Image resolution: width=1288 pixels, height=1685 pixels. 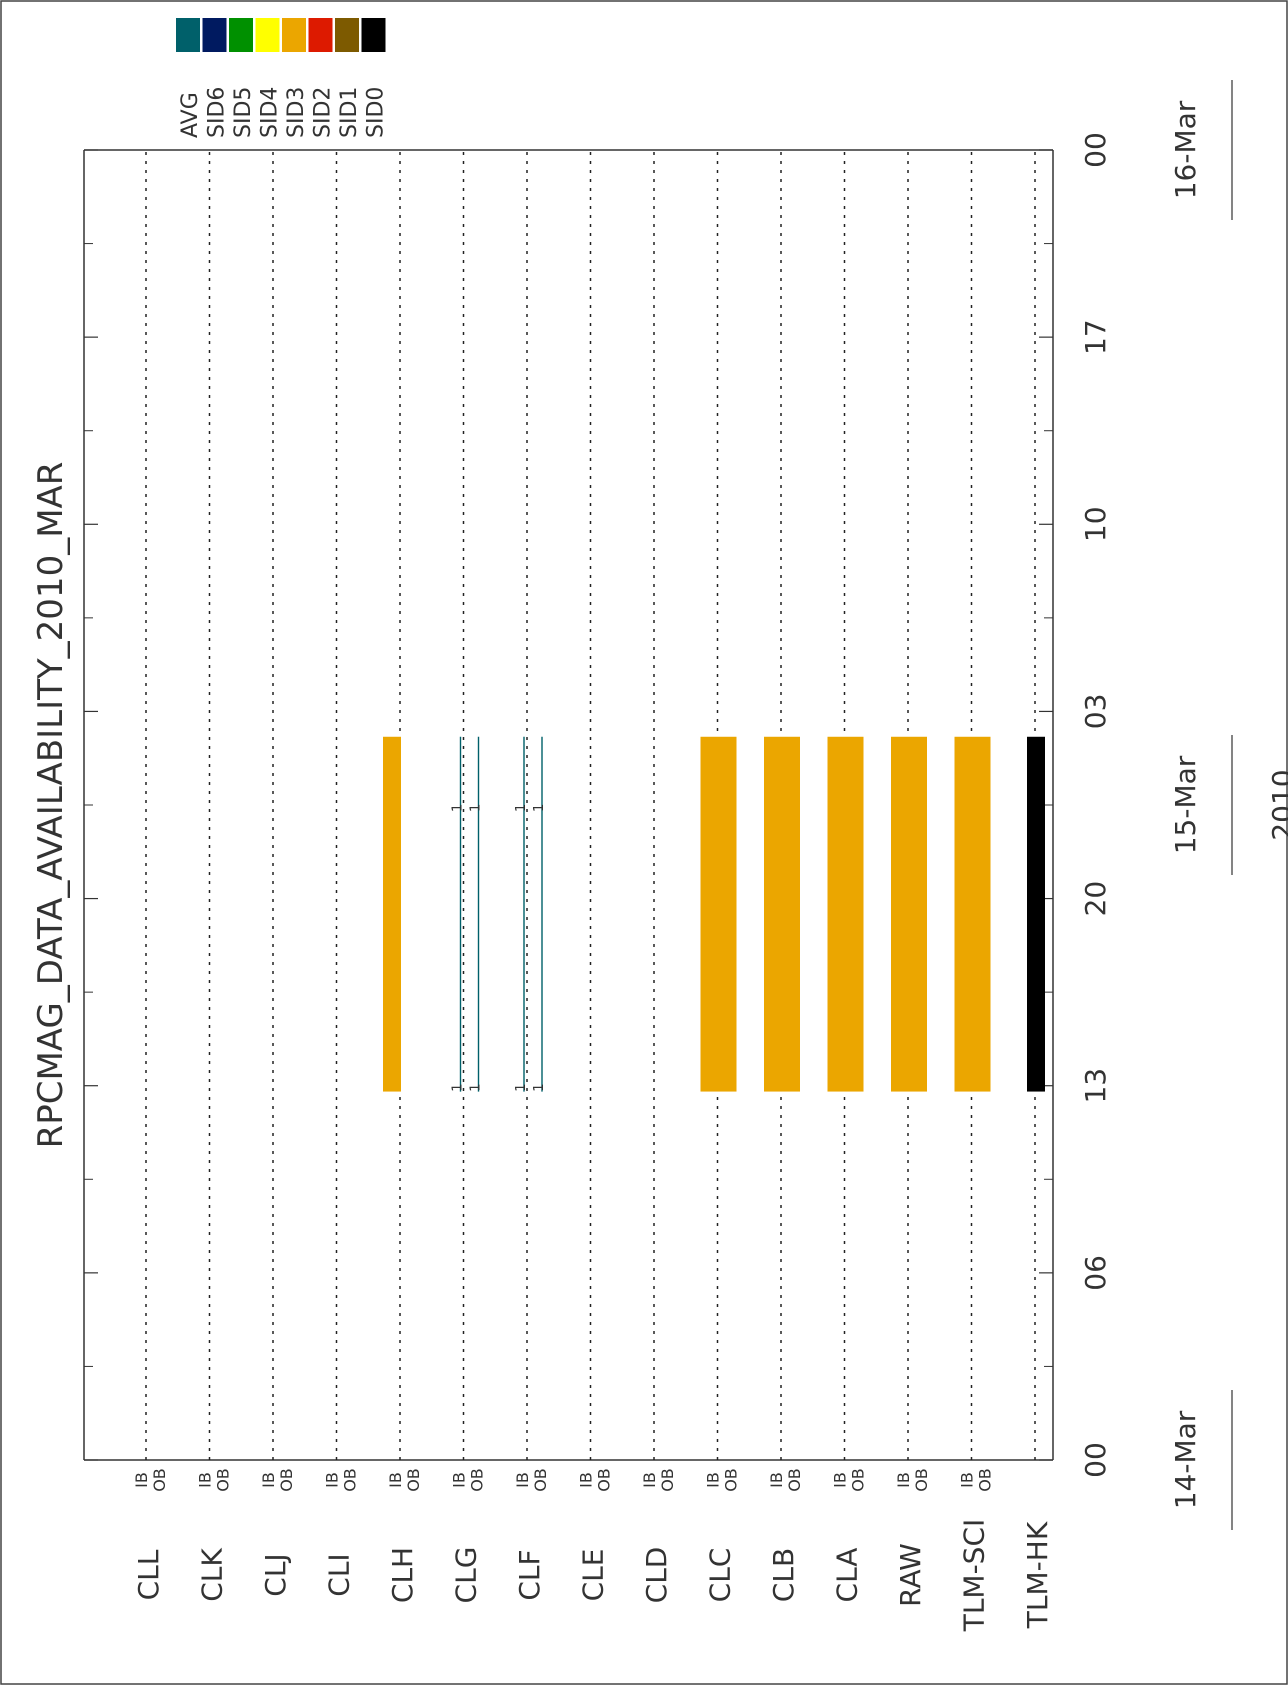 I want to click on date-label: 16-Mar, so click(x=1185, y=149).